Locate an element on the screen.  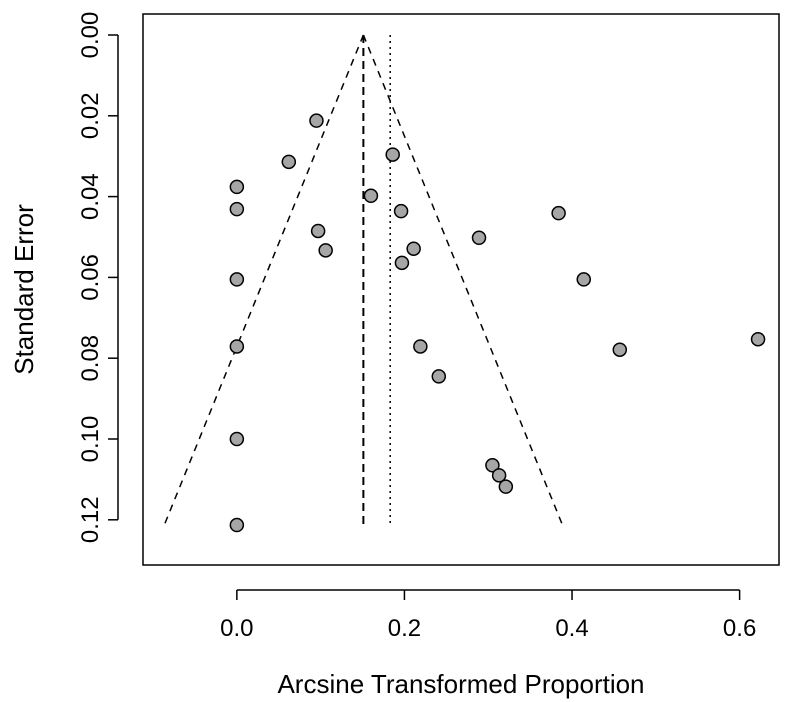
y-tick-label: 0.08 is located at coordinates (90, 358).